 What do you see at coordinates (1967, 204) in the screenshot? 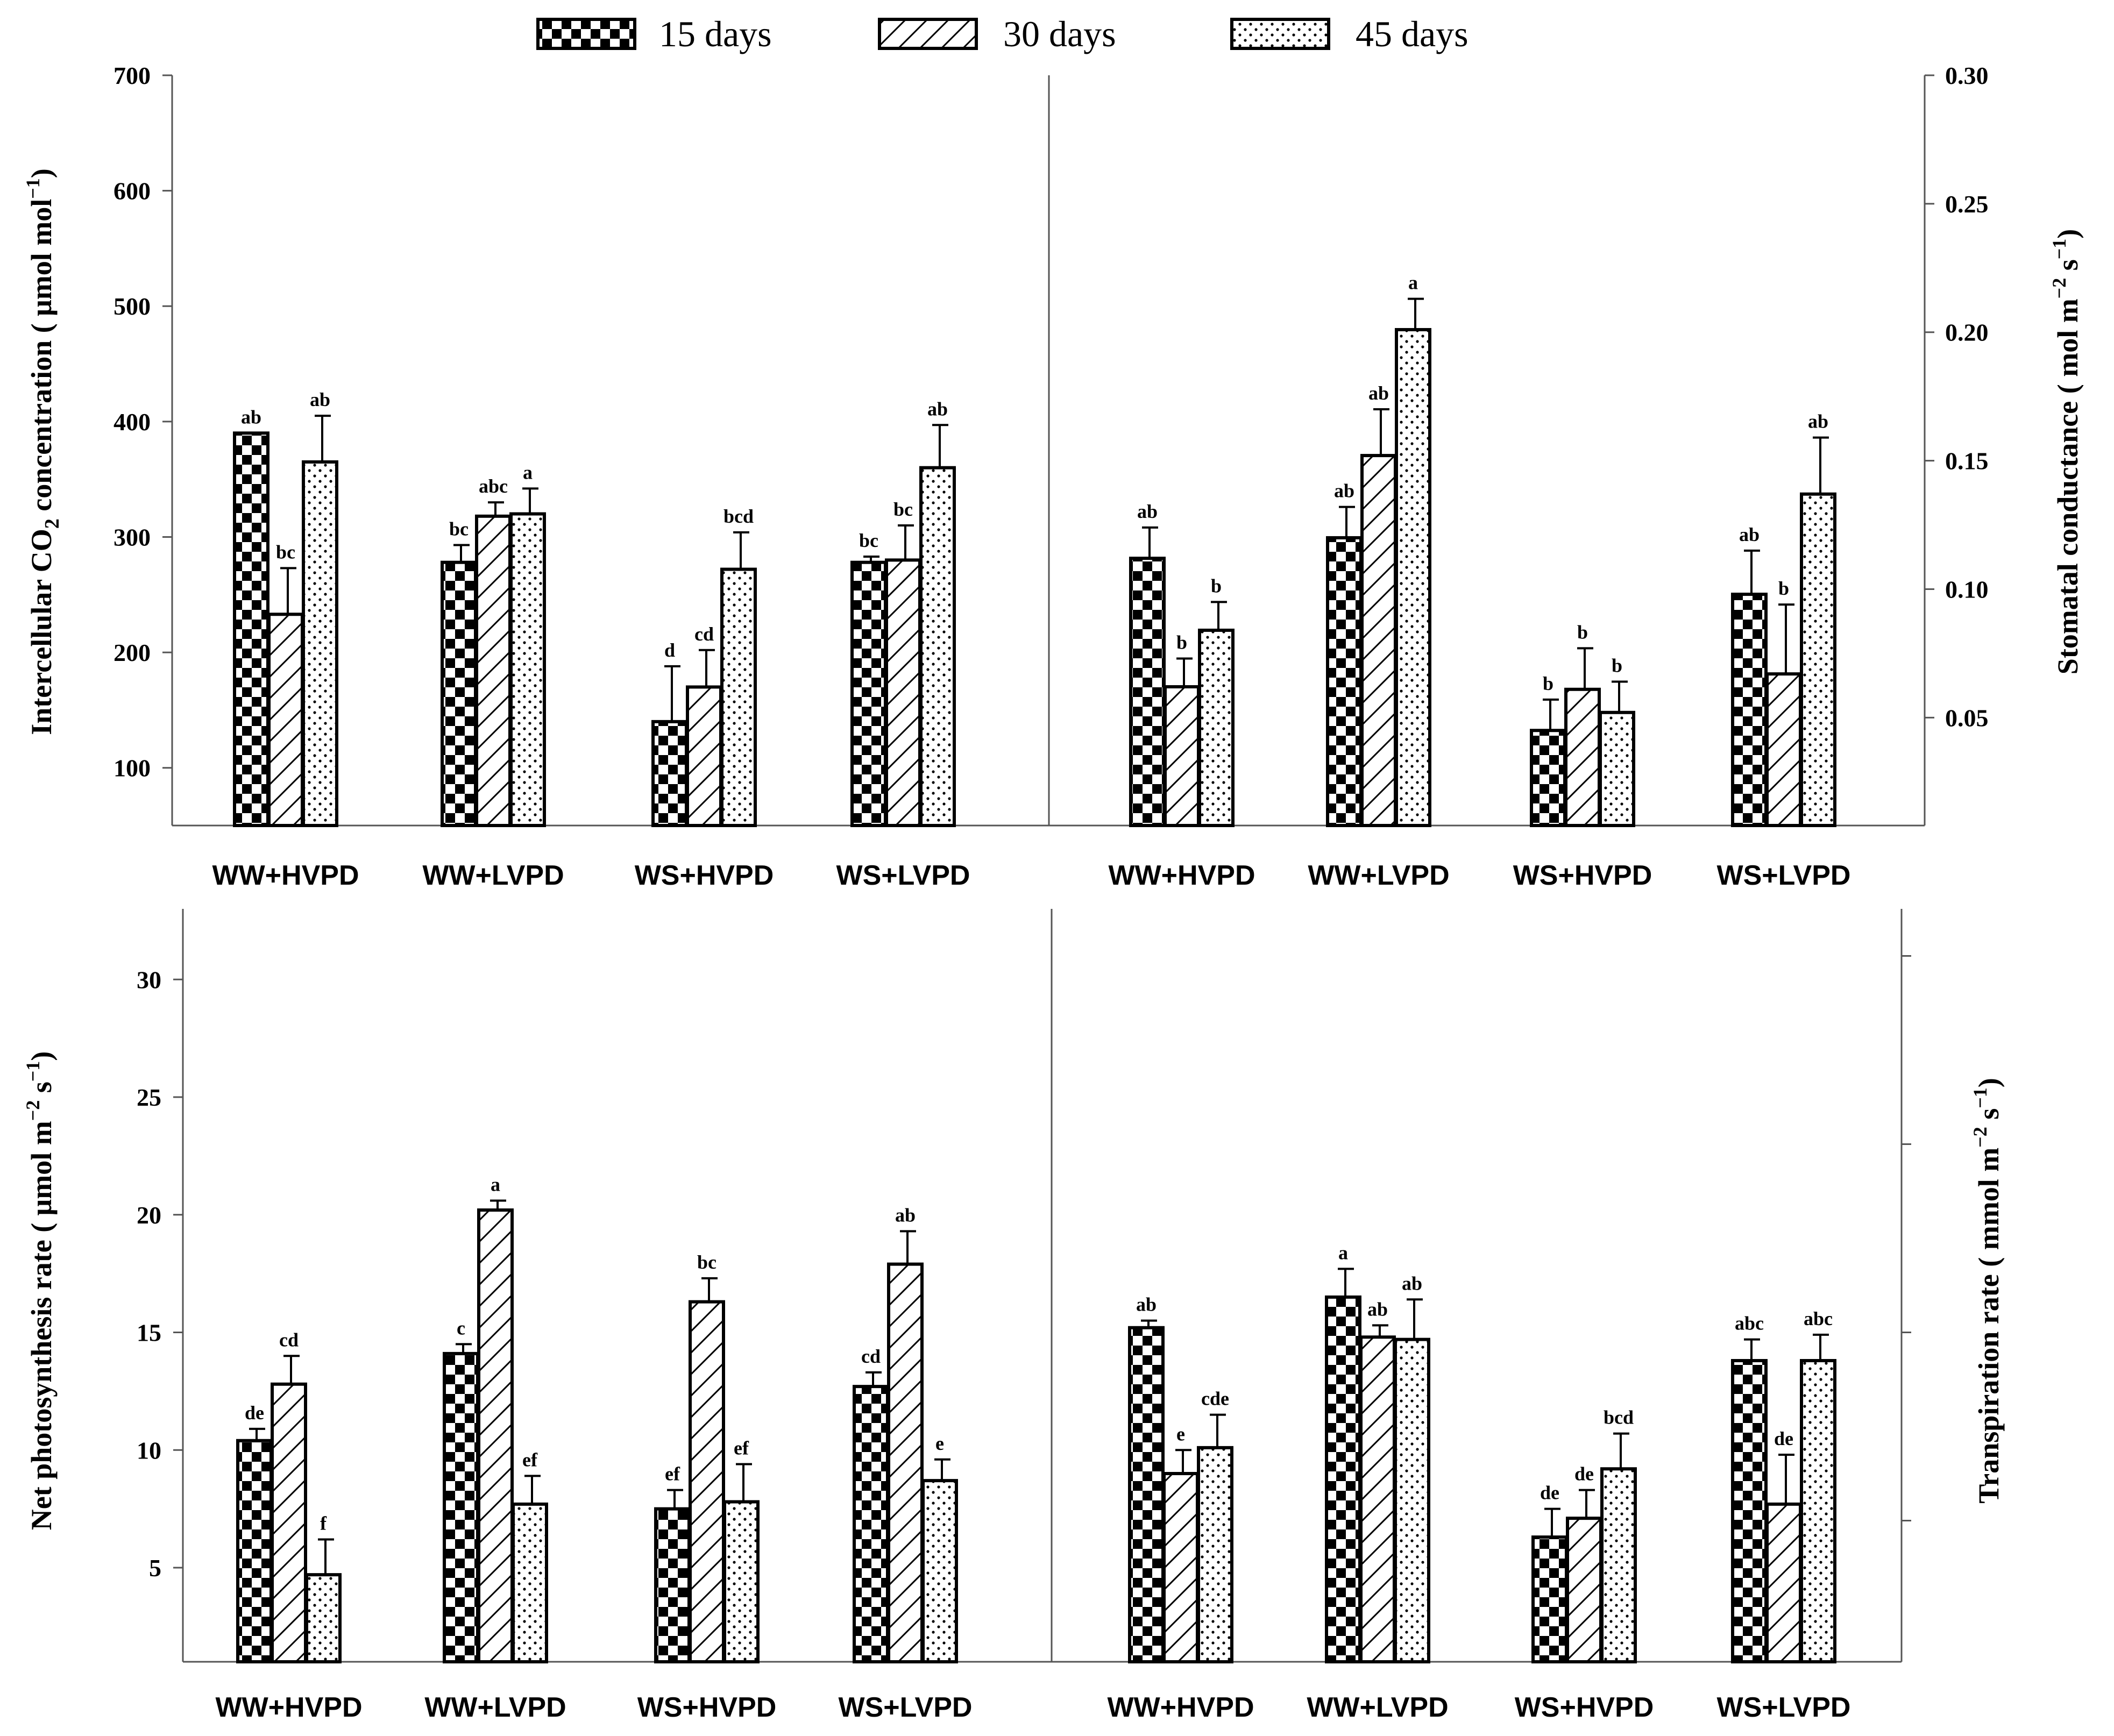
I see `y-tick-label: 0.25` at bounding box center [1967, 204].